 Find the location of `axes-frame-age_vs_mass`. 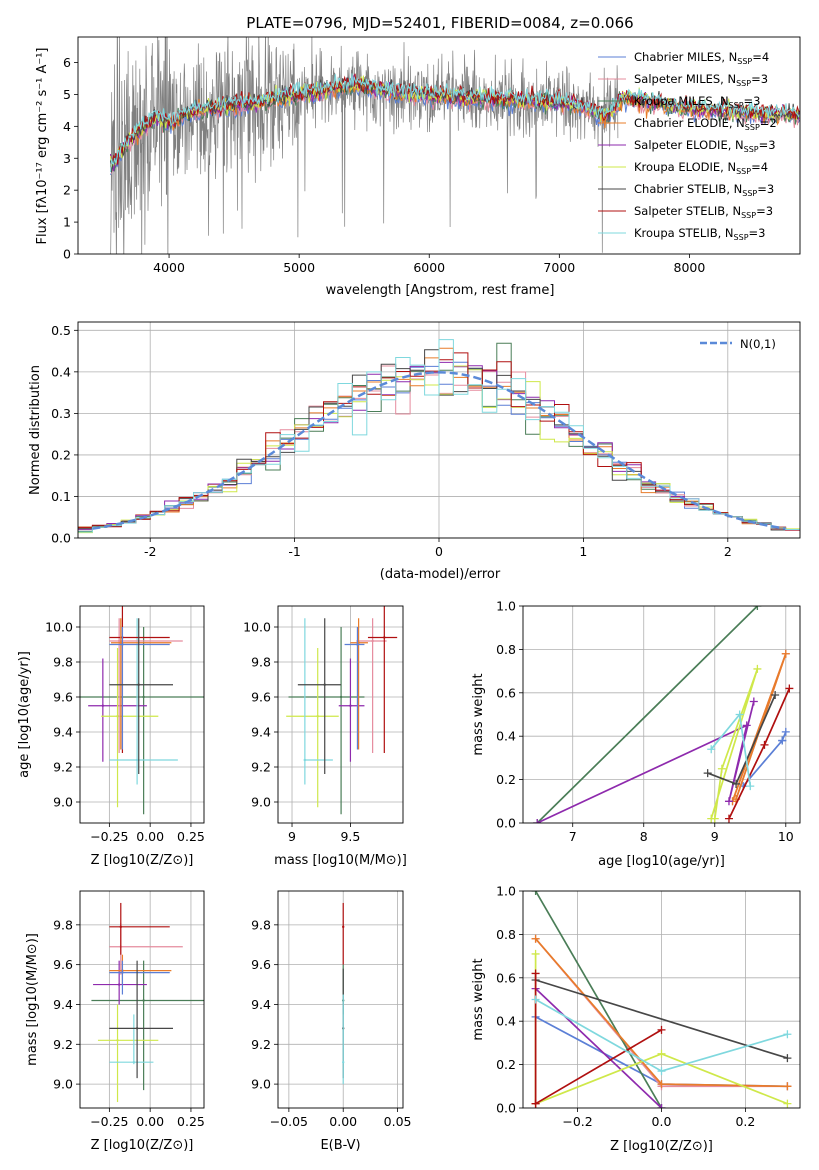

axes-frame-age_vs_mass is located at coordinates (340, 714).